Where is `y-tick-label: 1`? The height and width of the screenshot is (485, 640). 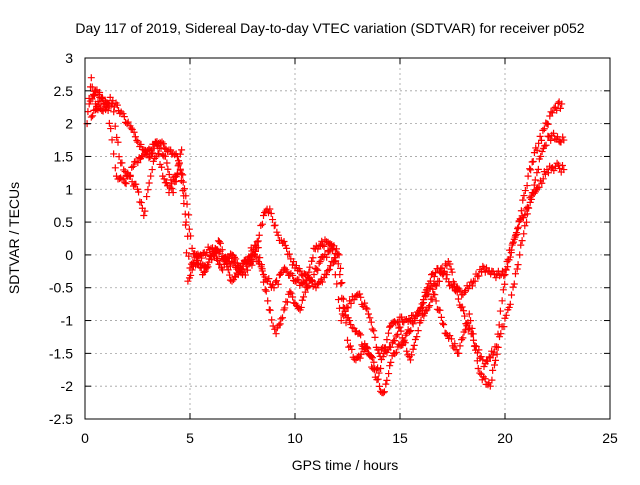 y-tick-label: 1 is located at coordinates (69, 189).